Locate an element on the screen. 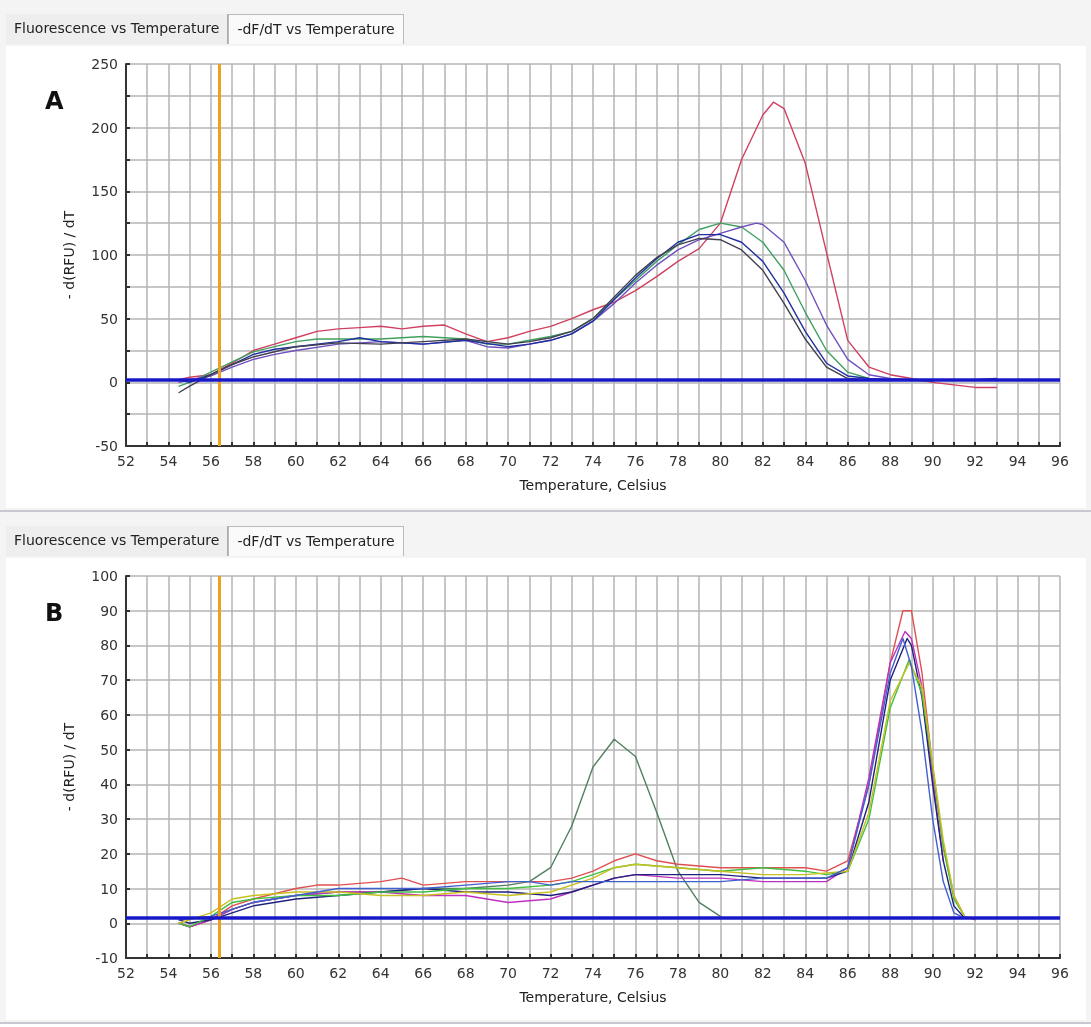  y-tick-label: -50 is located at coordinates (106, 446).